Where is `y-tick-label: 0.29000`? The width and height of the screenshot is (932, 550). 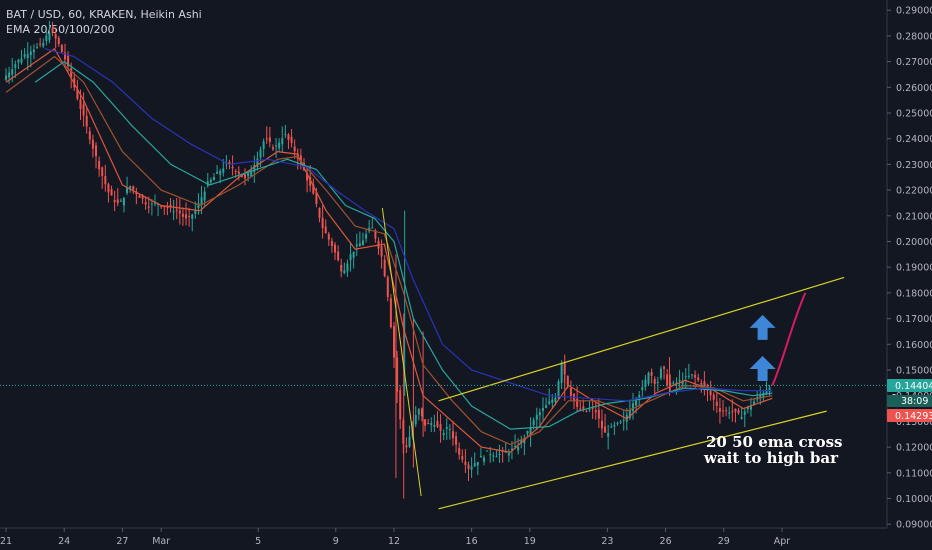 y-tick-label: 0.29000 is located at coordinates (914, 11).